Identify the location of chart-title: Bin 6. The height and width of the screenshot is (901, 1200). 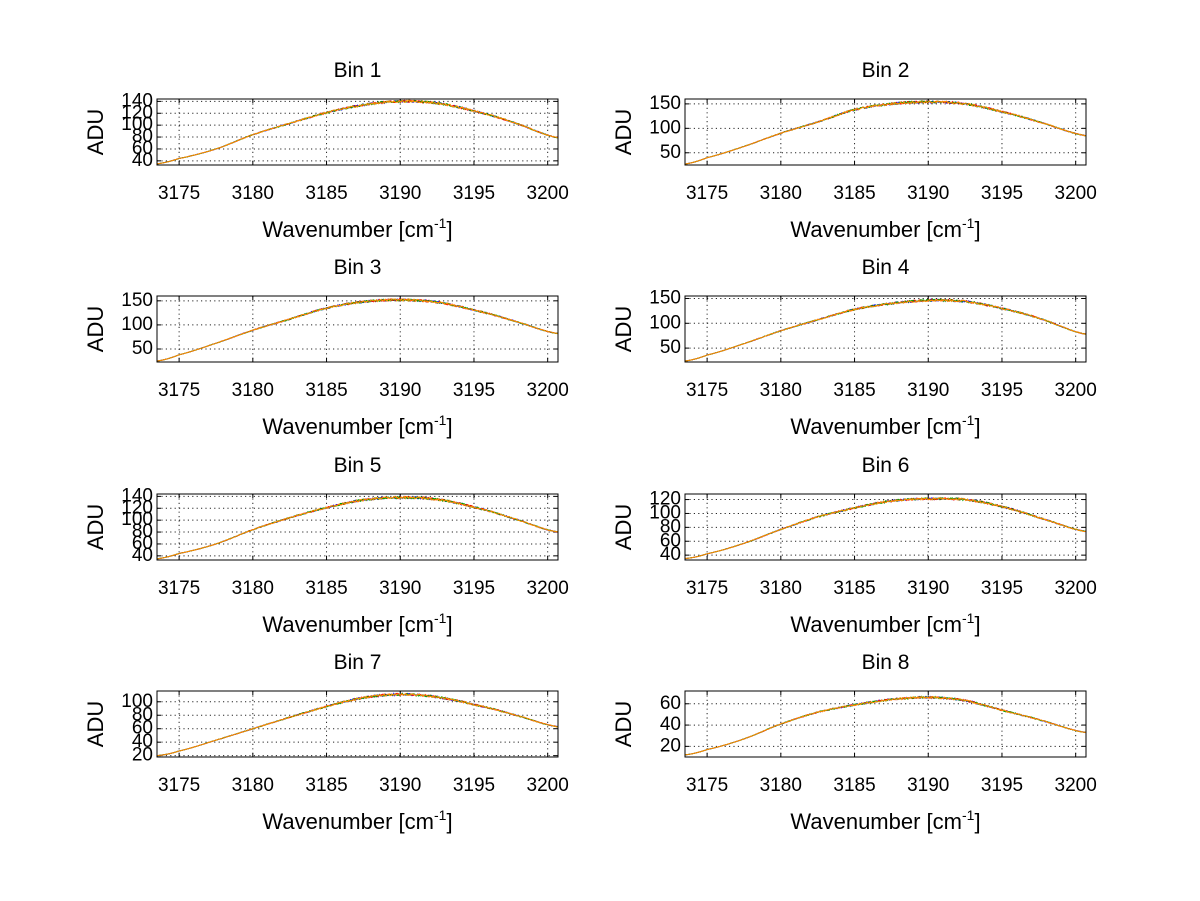
(886, 465).